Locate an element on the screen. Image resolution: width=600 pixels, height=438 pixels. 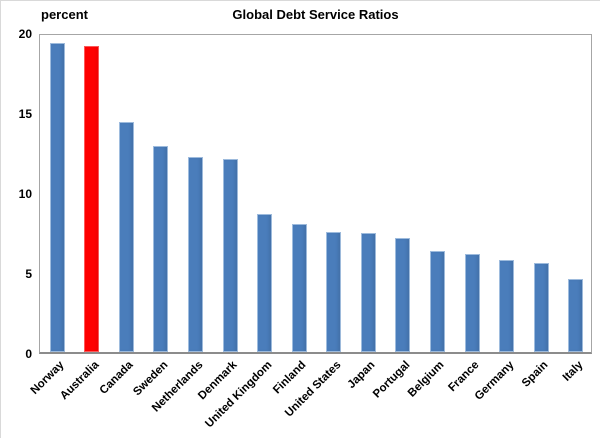
bar-united-states is located at coordinates (334, 291).